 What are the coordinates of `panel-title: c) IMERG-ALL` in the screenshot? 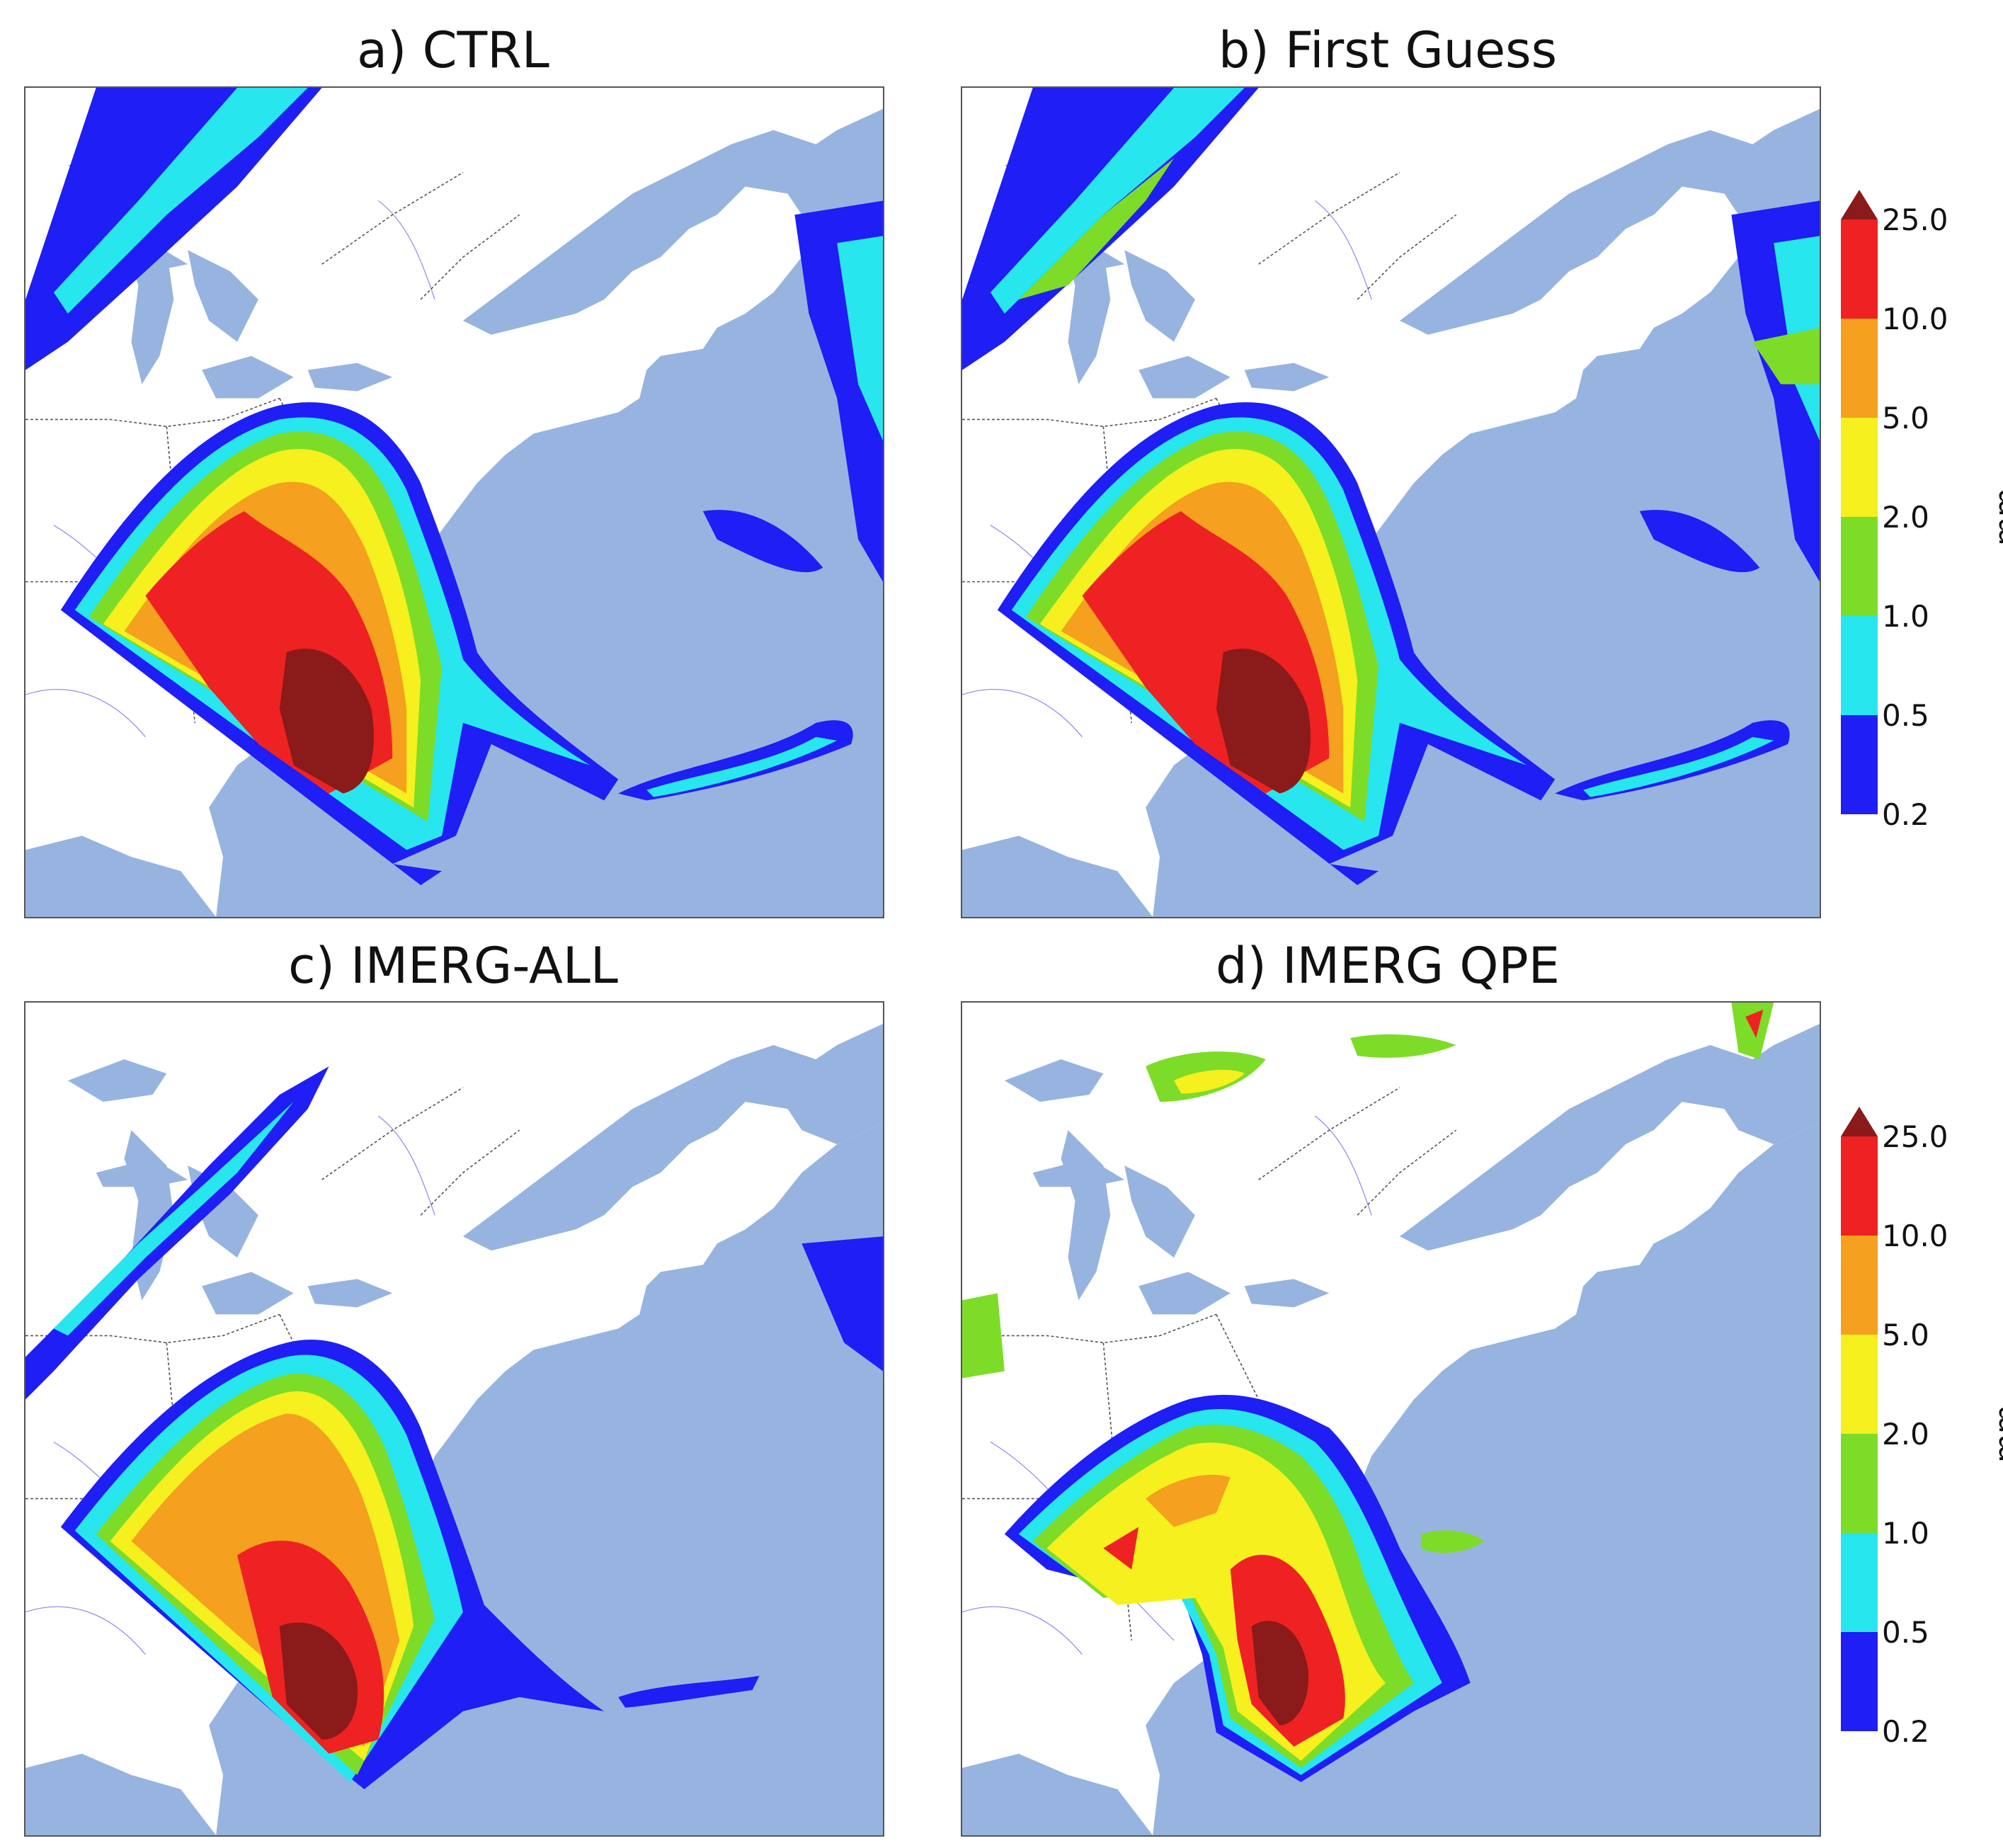 It's located at (453, 966).